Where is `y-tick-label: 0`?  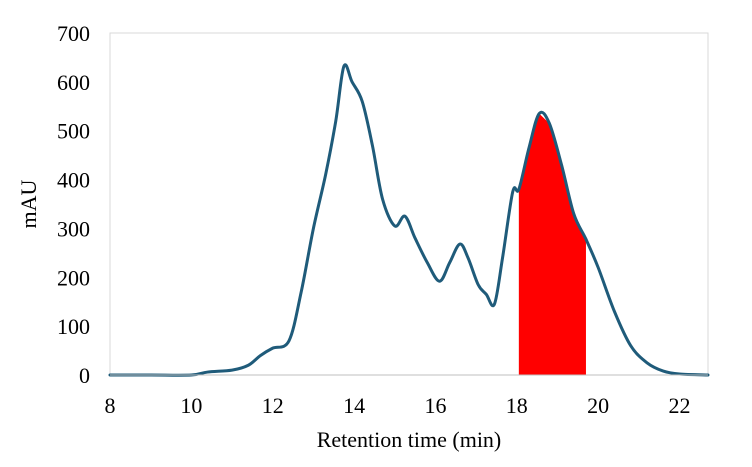 y-tick-label: 0 is located at coordinates (84, 375).